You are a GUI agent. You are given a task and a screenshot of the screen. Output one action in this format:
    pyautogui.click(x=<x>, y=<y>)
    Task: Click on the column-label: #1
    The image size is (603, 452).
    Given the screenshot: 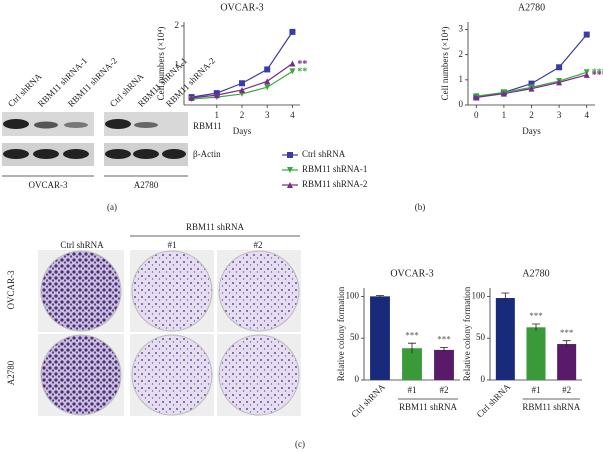 What is the action you would take?
    pyautogui.click(x=172, y=245)
    